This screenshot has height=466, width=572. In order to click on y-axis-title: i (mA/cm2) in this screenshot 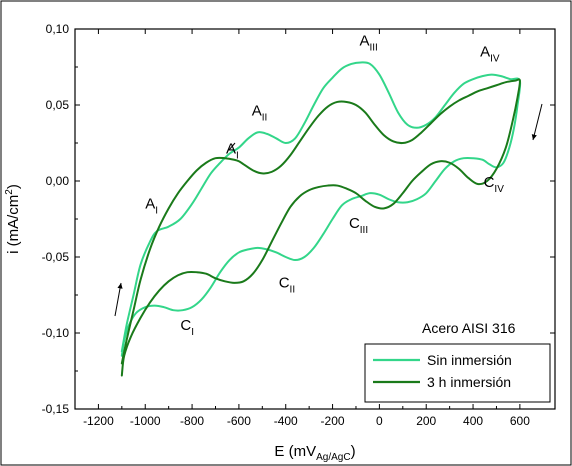, I will do `click(13, 219)`.